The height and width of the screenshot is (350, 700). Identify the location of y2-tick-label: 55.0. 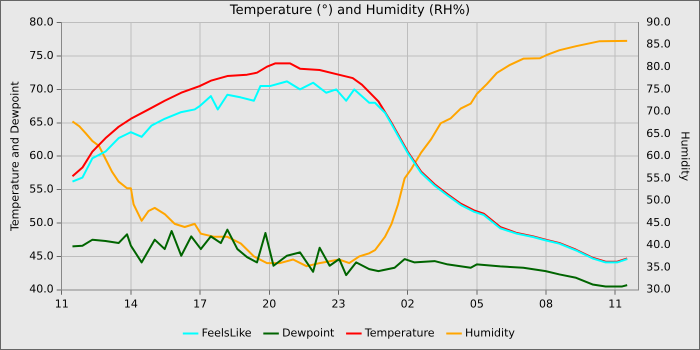
(658, 177).